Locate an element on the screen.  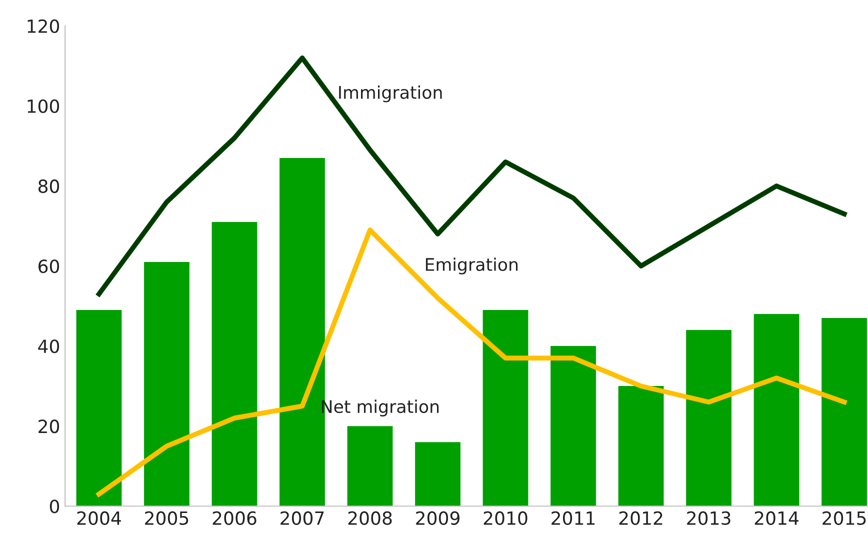
x-tick-label: 2007 is located at coordinates (302, 518).